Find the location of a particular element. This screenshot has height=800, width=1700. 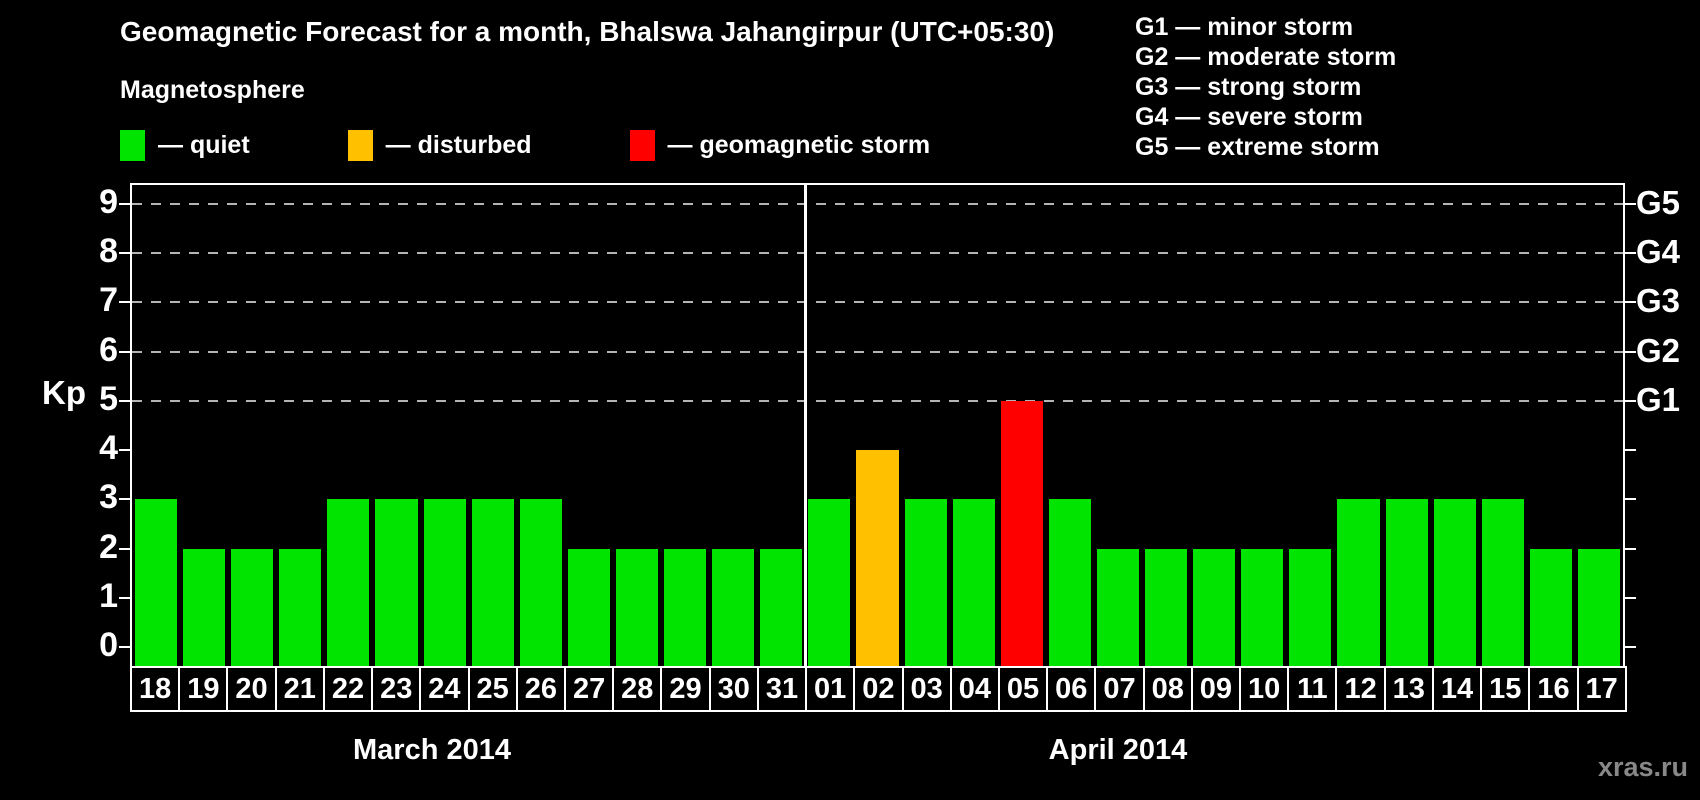

right-tick-kp1 is located at coordinates (1630, 597).